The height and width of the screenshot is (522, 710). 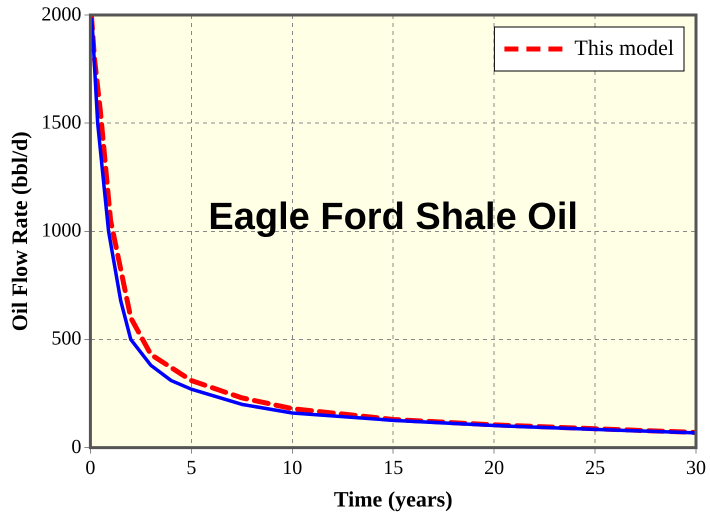 I want to click on x-tick-label: 30, so click(x=696, y=467).